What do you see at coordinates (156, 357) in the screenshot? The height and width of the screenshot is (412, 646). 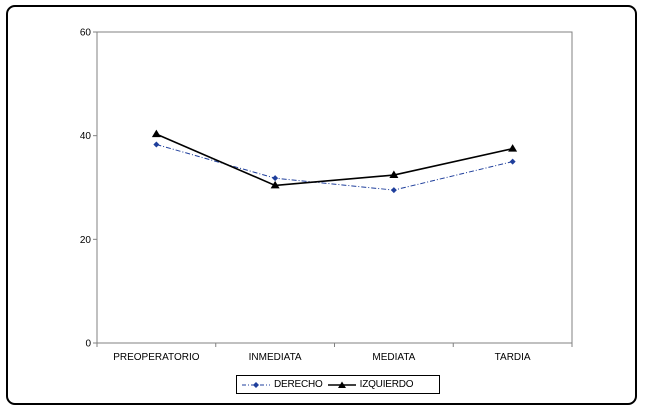 I see `x-tick-label: PREOPERATORIO` at bounding box center [156, 357].